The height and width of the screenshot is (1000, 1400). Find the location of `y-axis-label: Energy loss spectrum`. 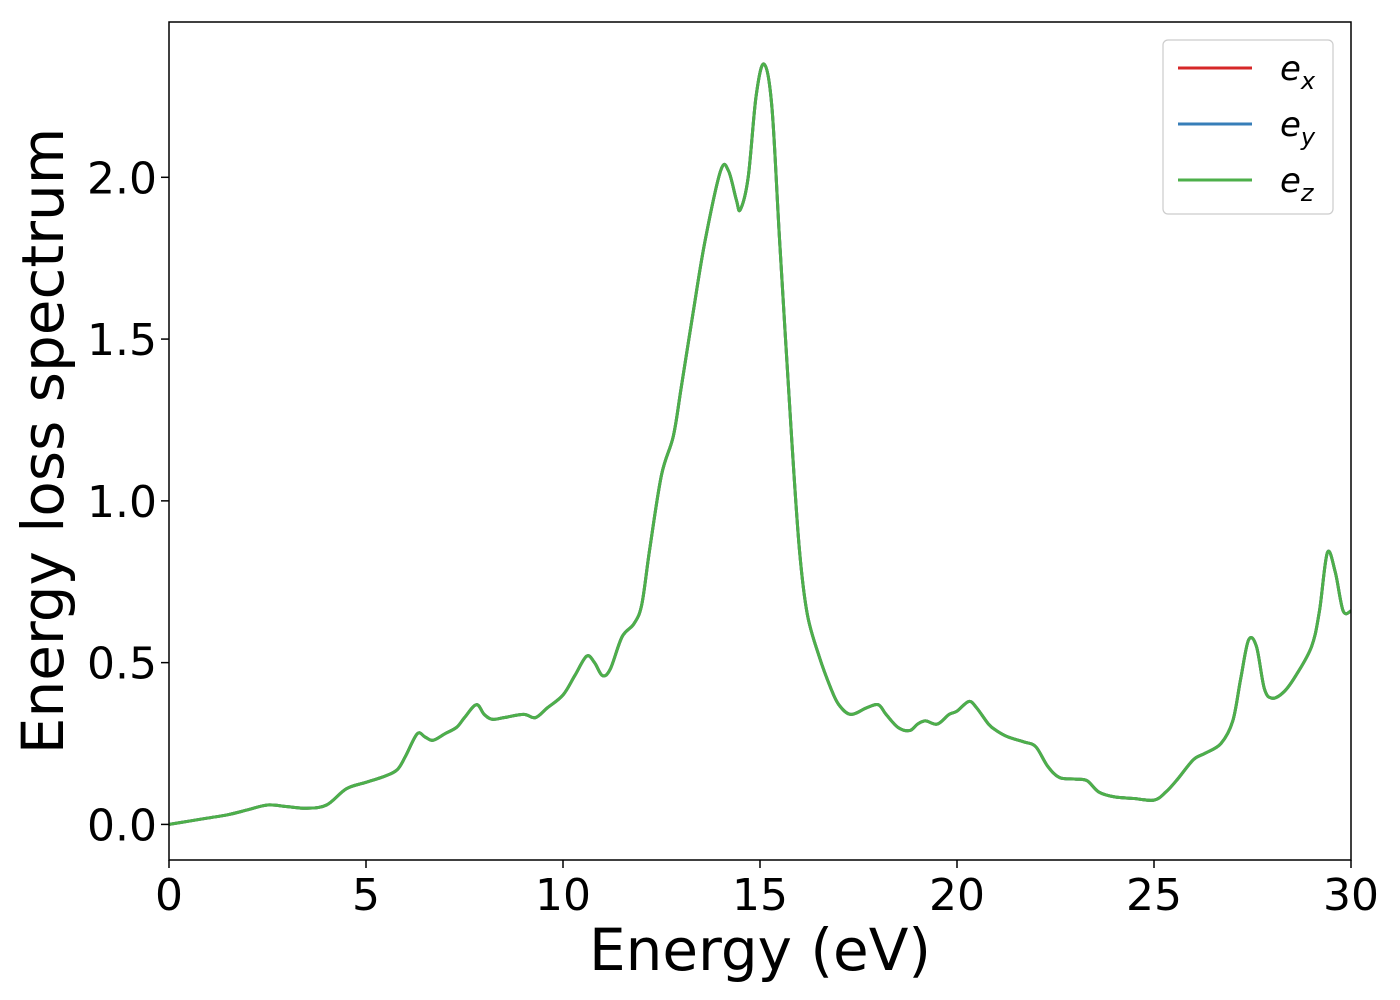

y-axis-label: Energy loss spectrum is located at coordinates (43, 441).